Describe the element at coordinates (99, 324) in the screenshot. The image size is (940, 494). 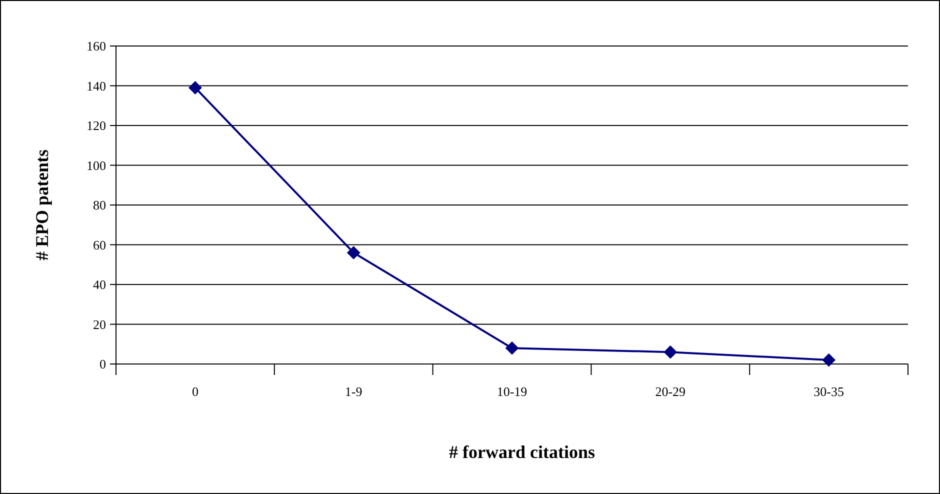
I see `y-tick-label: 20` at that location.